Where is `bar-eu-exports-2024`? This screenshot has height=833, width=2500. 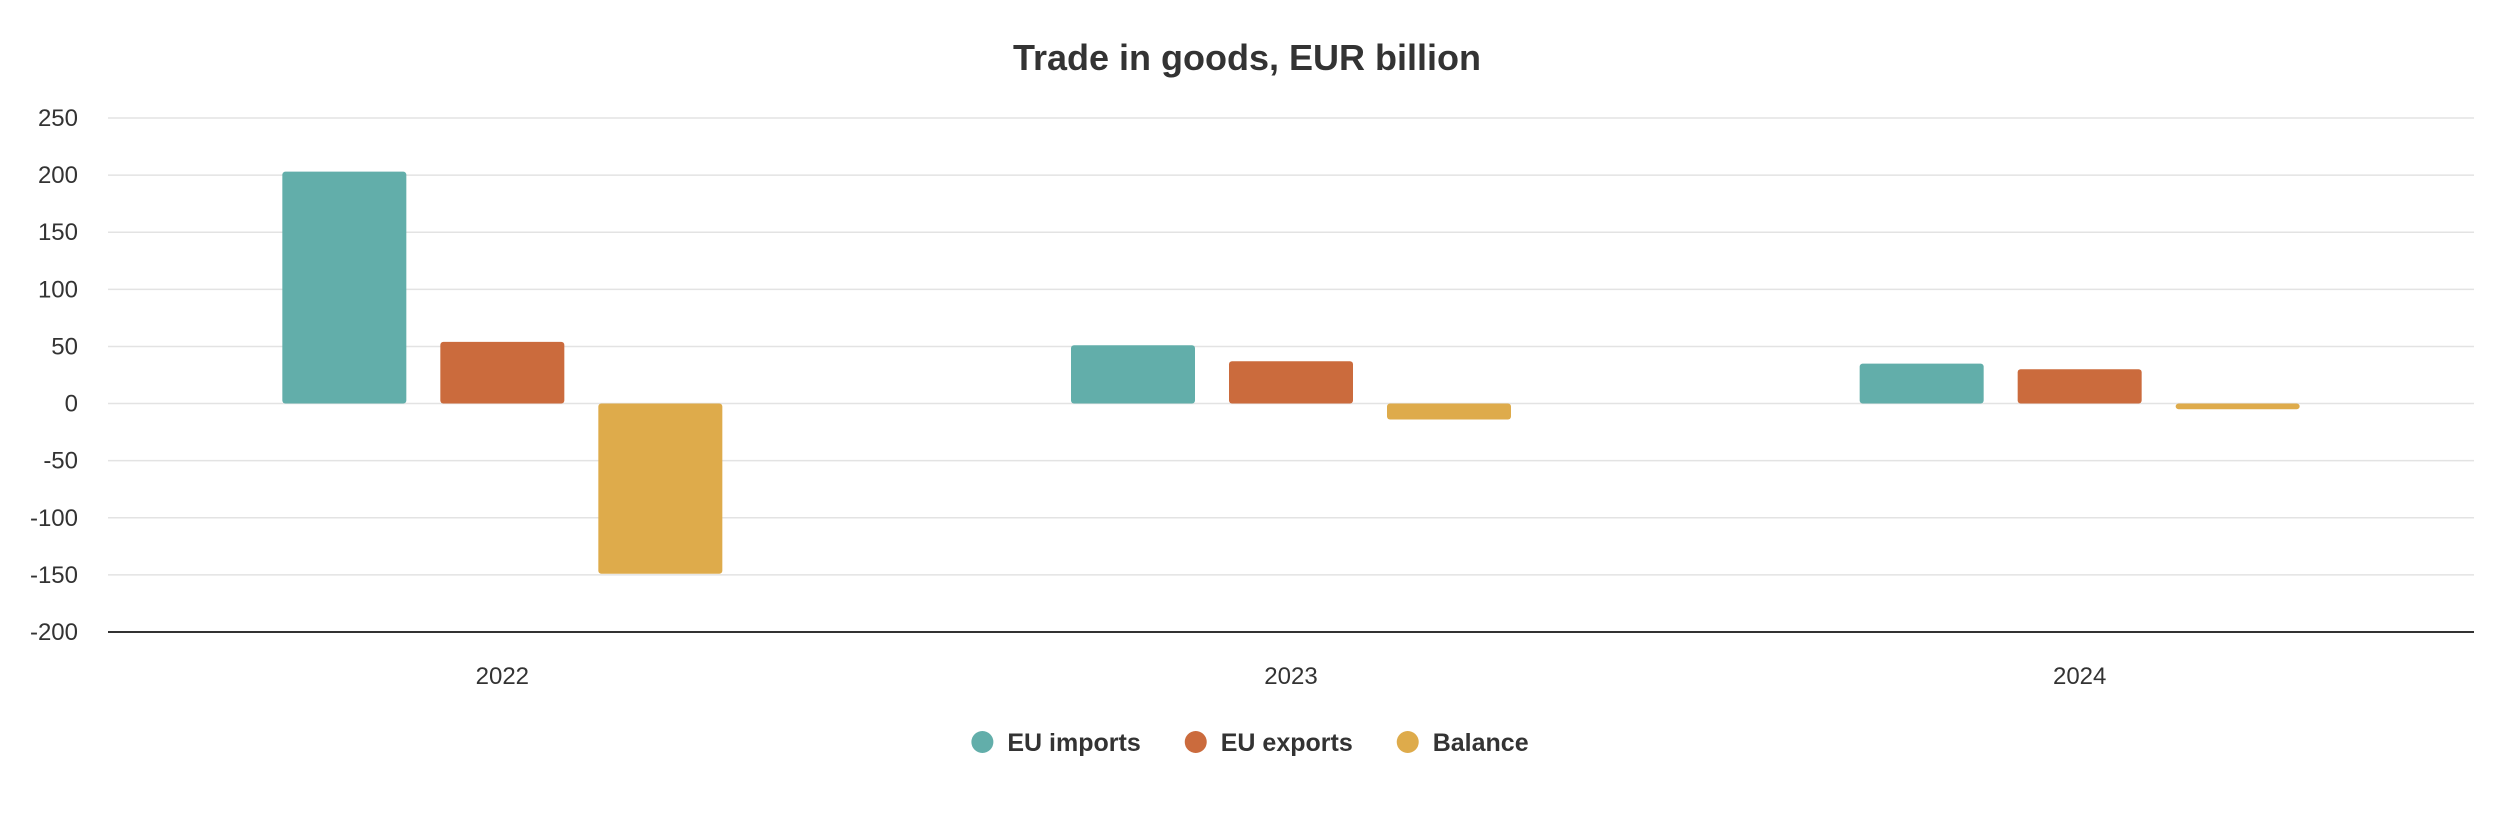
bar-eu-exports-2024 is located at coordinates (2079, 386).